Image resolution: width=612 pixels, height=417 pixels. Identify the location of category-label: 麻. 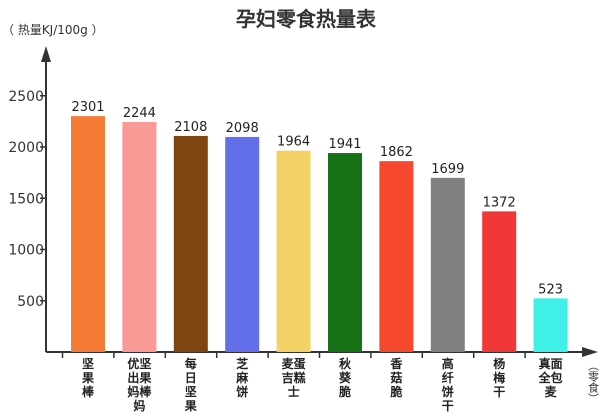
(242, 377).